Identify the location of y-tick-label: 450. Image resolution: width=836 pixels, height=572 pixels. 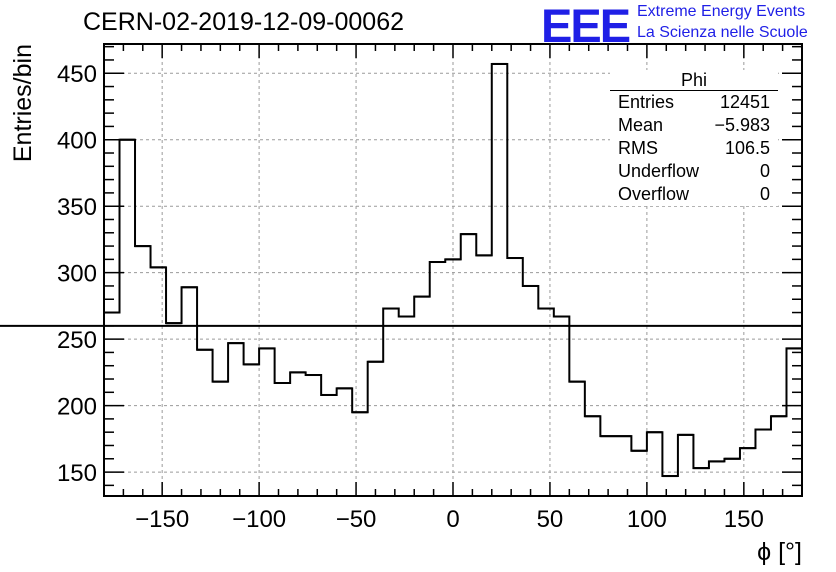
(77, 74).